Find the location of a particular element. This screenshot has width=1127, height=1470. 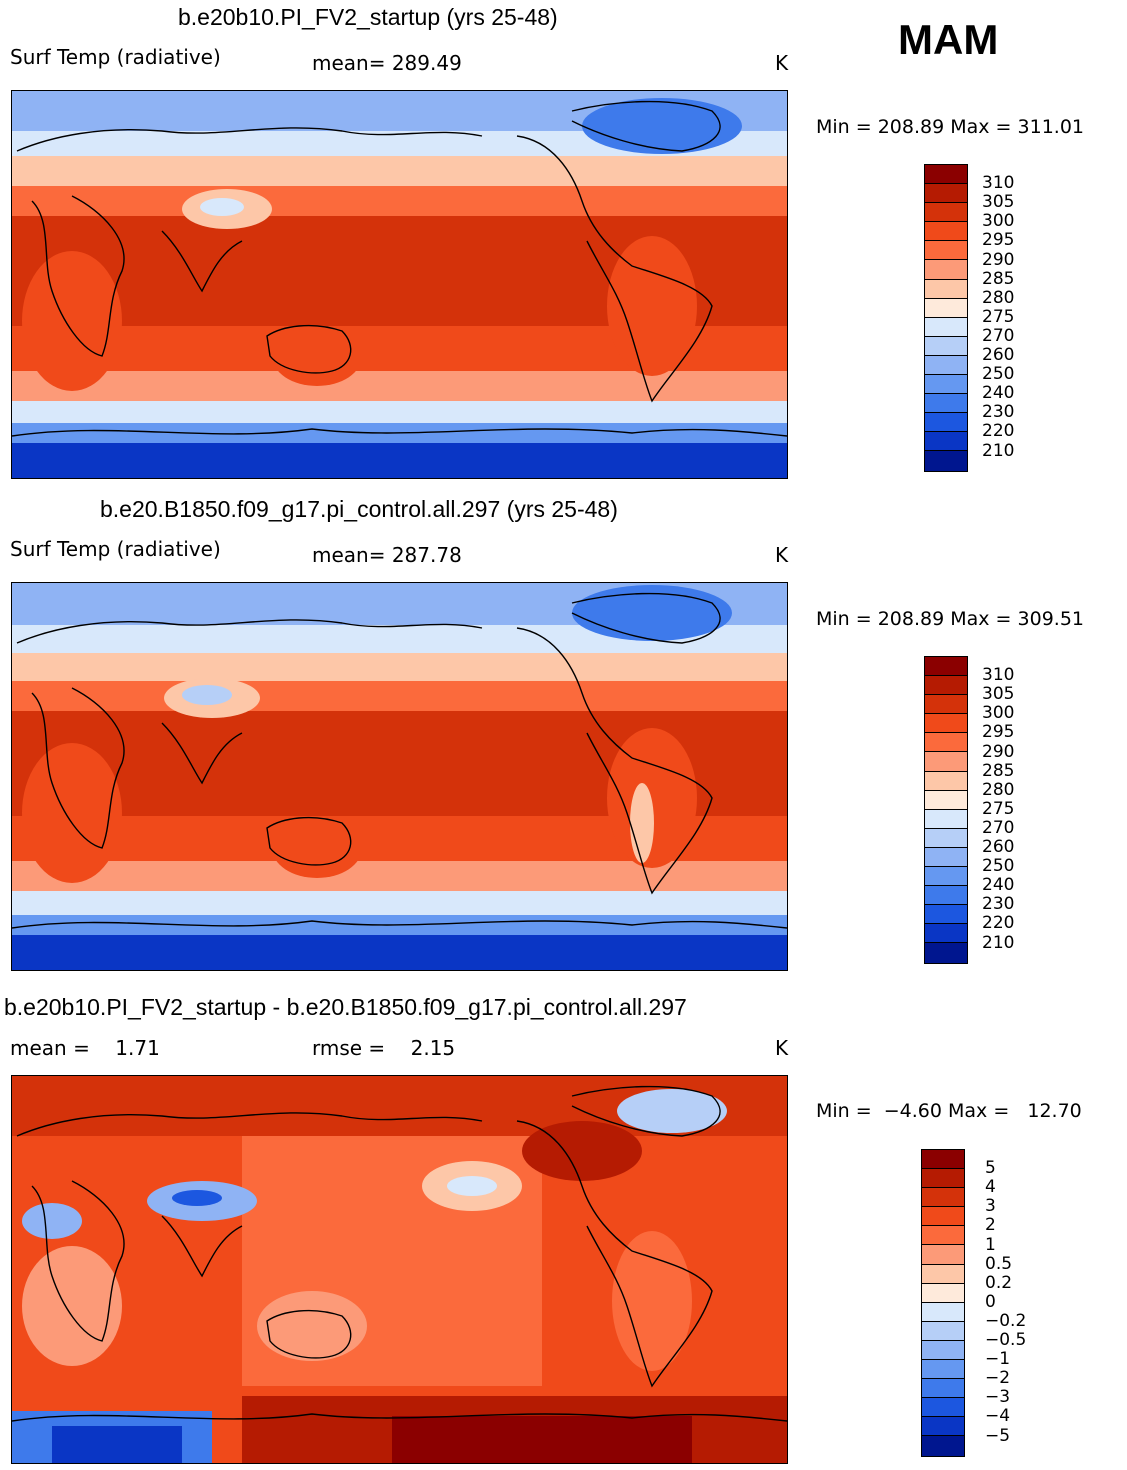

colorbar-tick-label: −0.2 is located at coordinates (1006, 1320).